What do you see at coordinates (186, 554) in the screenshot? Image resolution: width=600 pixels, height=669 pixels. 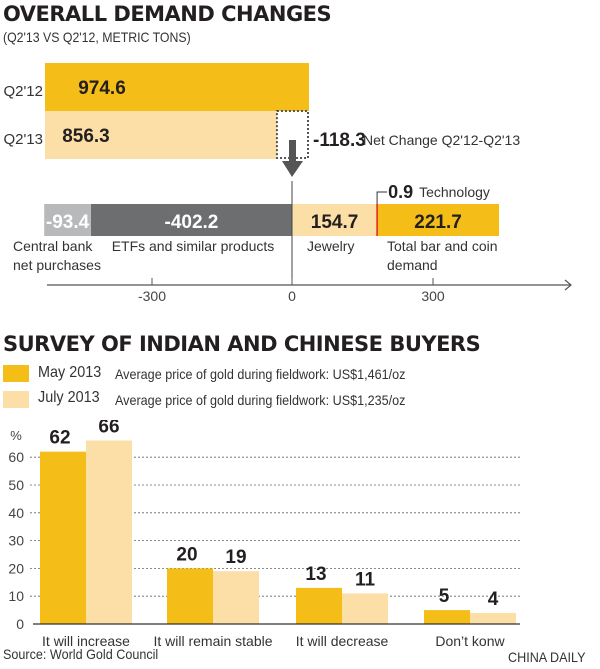 I see `bar-value-label: 20` at bounding box center [186, 554].